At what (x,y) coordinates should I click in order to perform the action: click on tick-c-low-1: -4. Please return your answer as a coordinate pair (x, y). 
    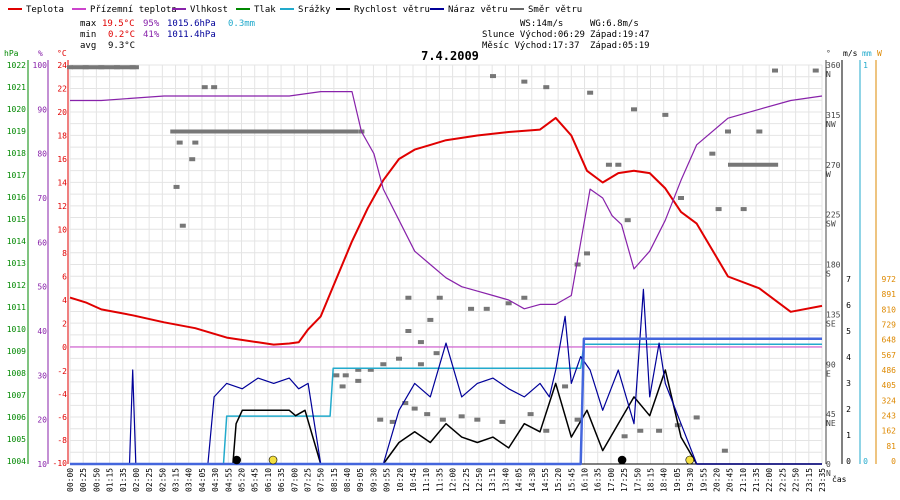
    Looking at the image, I should click on (62, 394).